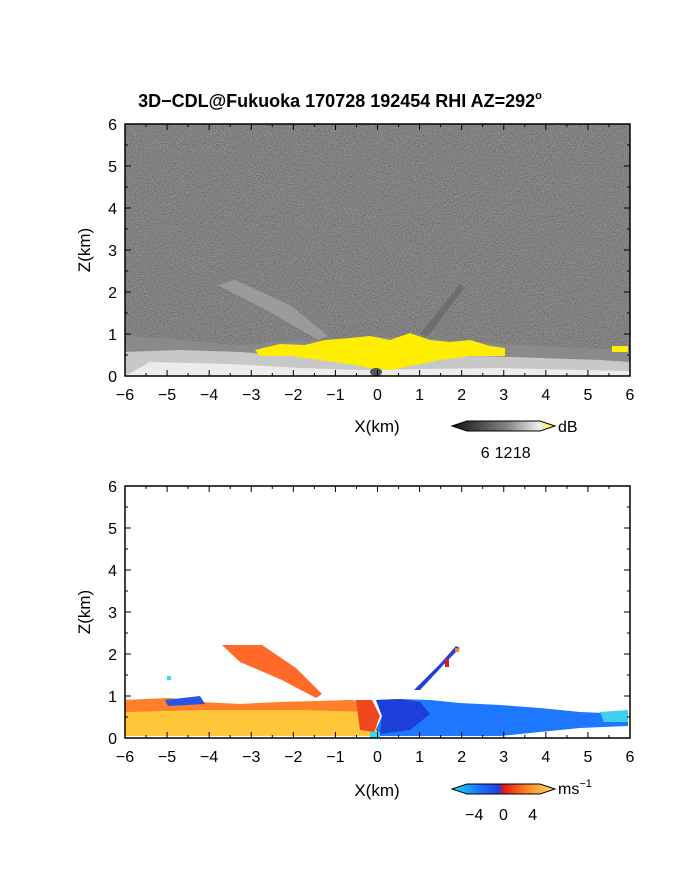 This screenshot has width=680, height=880. Describe the element at coordinates (185, 701) in the screenshot. I see `velocity-blue-patch-left` at that location.